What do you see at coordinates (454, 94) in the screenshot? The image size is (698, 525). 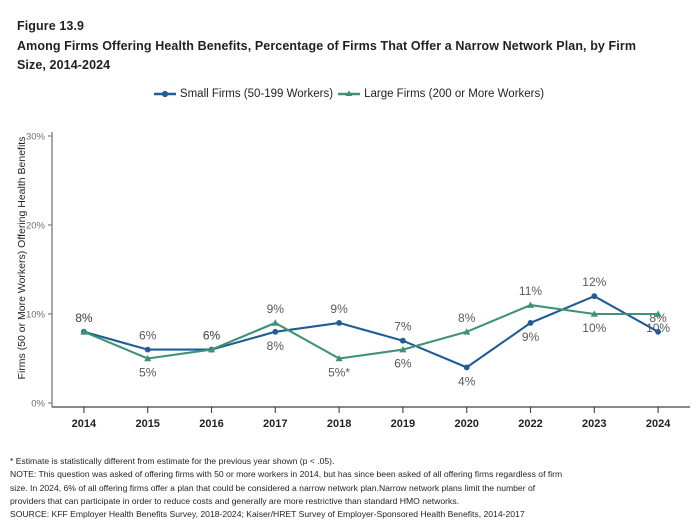 I see `legend-label-large-firms: Large Firms (200 or More Workers)` at bounding box center [454, 94].